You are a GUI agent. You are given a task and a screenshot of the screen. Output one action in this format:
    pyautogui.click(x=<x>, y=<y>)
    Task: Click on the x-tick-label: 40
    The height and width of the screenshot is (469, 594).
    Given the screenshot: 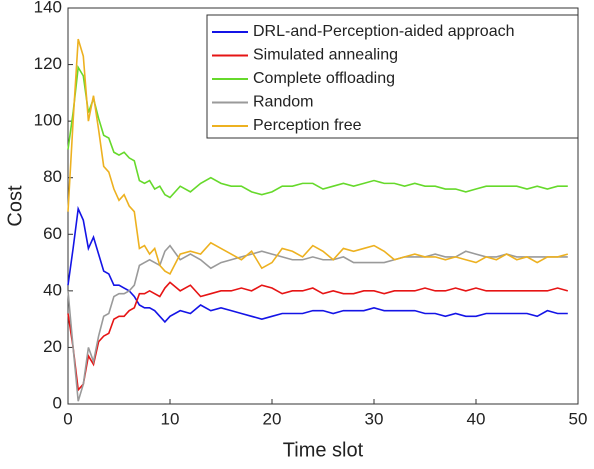 What is the action you would take?
    pyautogui.click(x=476, y=418)
    